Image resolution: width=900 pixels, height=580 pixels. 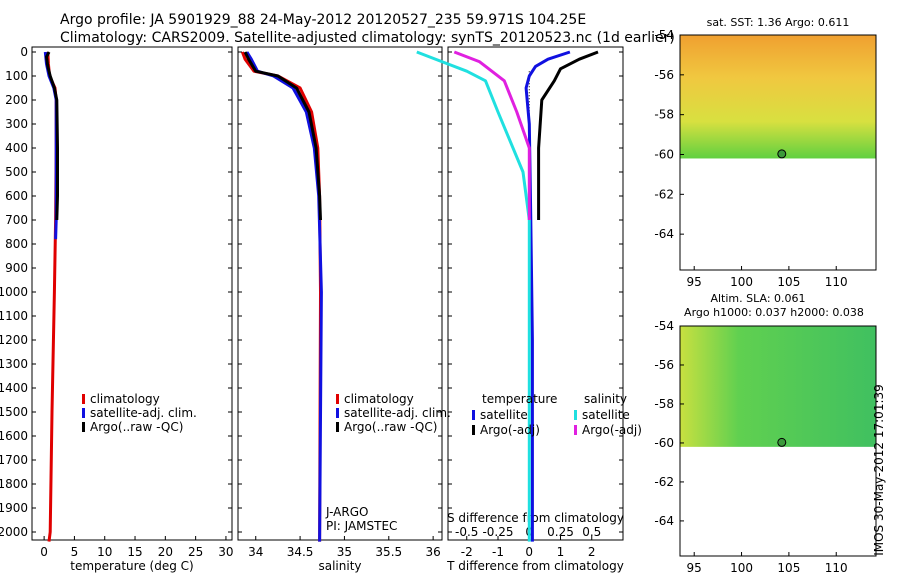 I want to click on salinity-xtick-label: 34.5, so click(x=300, y=552).